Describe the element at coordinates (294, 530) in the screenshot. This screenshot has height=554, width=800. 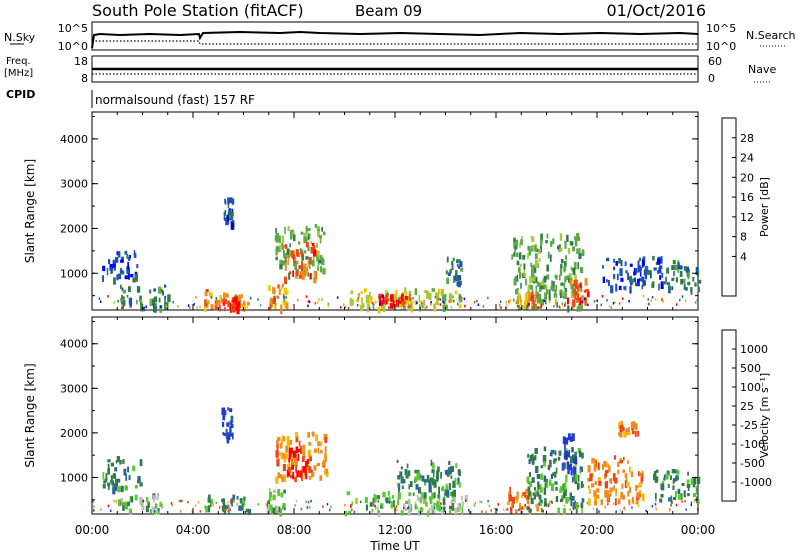
I see `x-tick-label: 08:00` at that location.